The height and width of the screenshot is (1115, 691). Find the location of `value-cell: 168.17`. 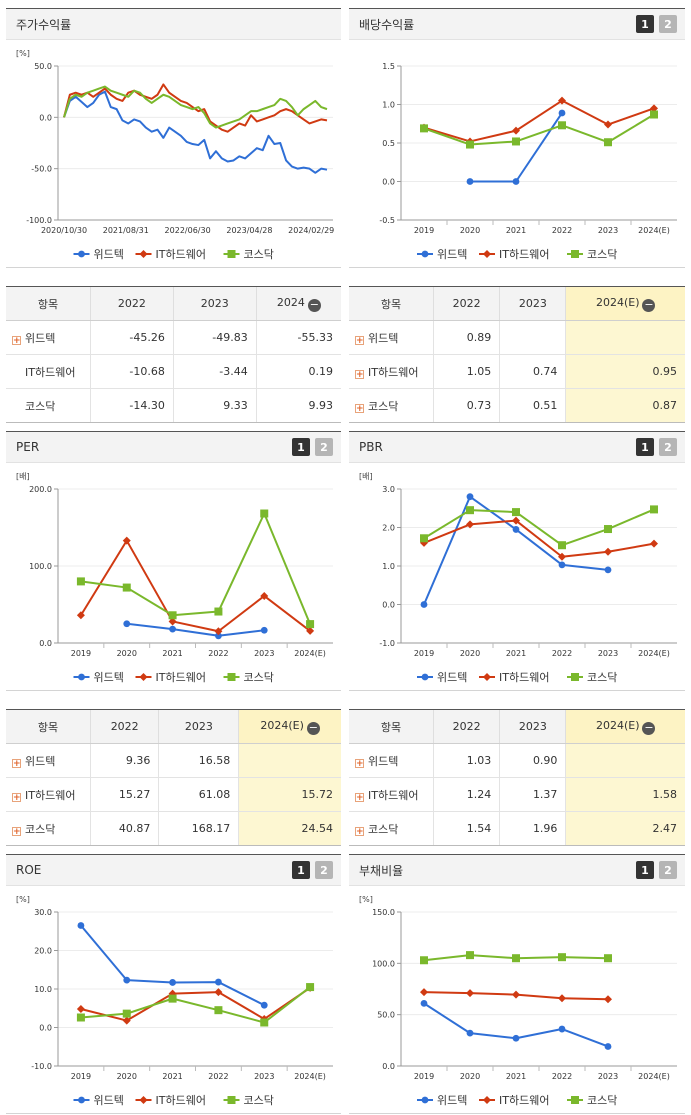

value-cell: 168.17 is located at coordinates (198, 828).